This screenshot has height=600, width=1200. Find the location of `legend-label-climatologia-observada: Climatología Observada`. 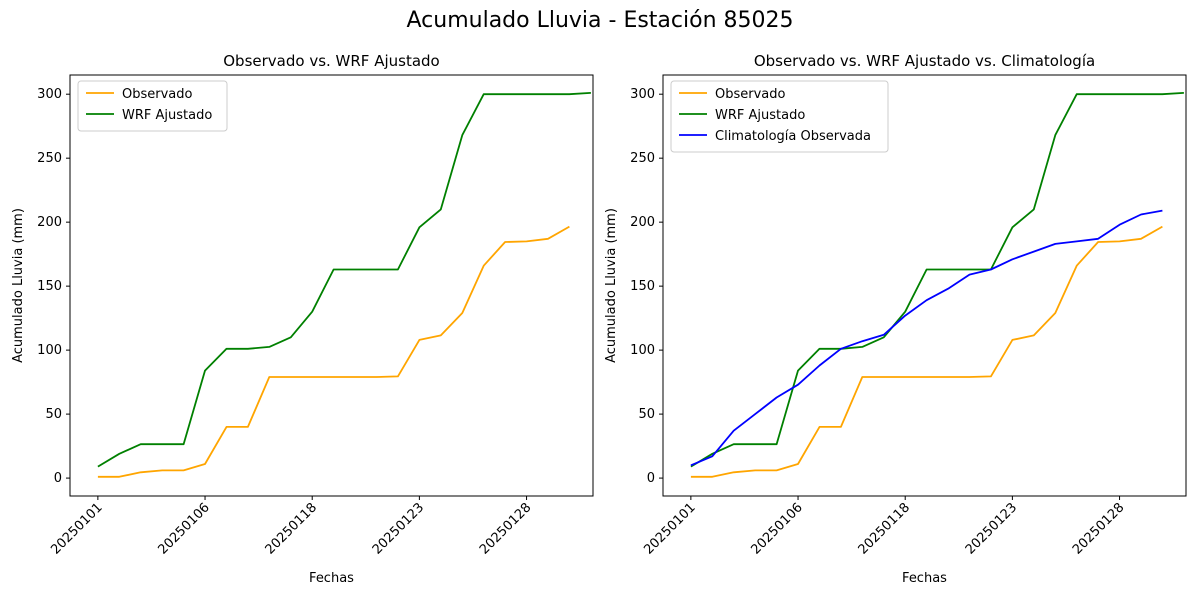

legend-label-climatologia-observada: Climatología Observada is located at coordinates (793, 136).